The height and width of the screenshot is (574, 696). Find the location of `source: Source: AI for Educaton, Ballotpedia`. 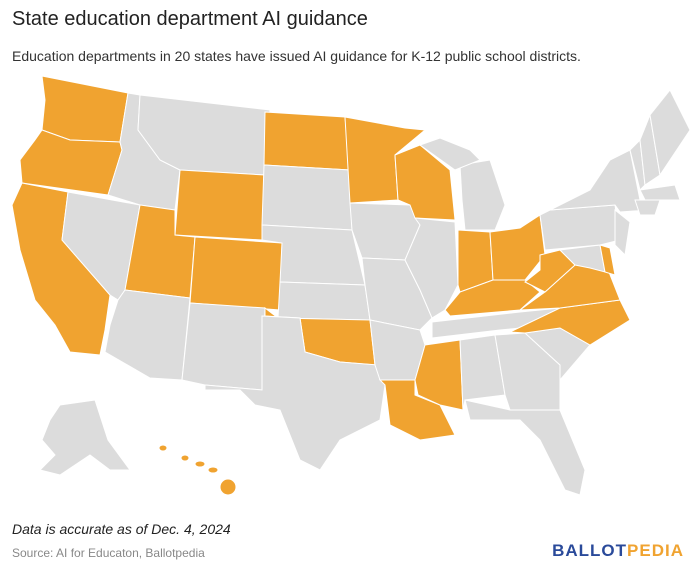

source: Source: AI for Educaton, Ballotpedia is located at coordinates (108, 553).